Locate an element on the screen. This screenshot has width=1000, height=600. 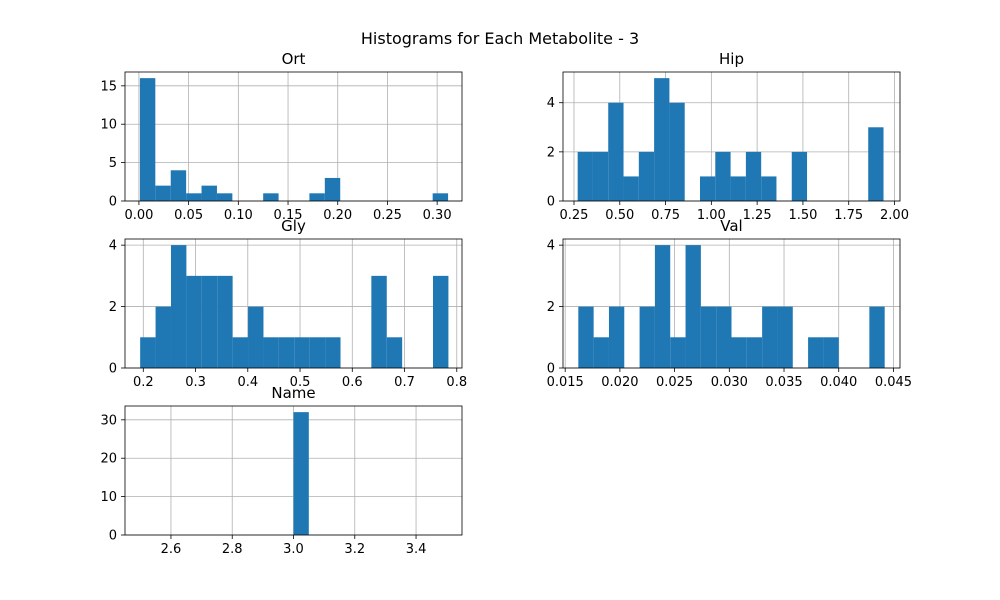
ort-y-tick-label: 0 is located at coordinates (113, 202).